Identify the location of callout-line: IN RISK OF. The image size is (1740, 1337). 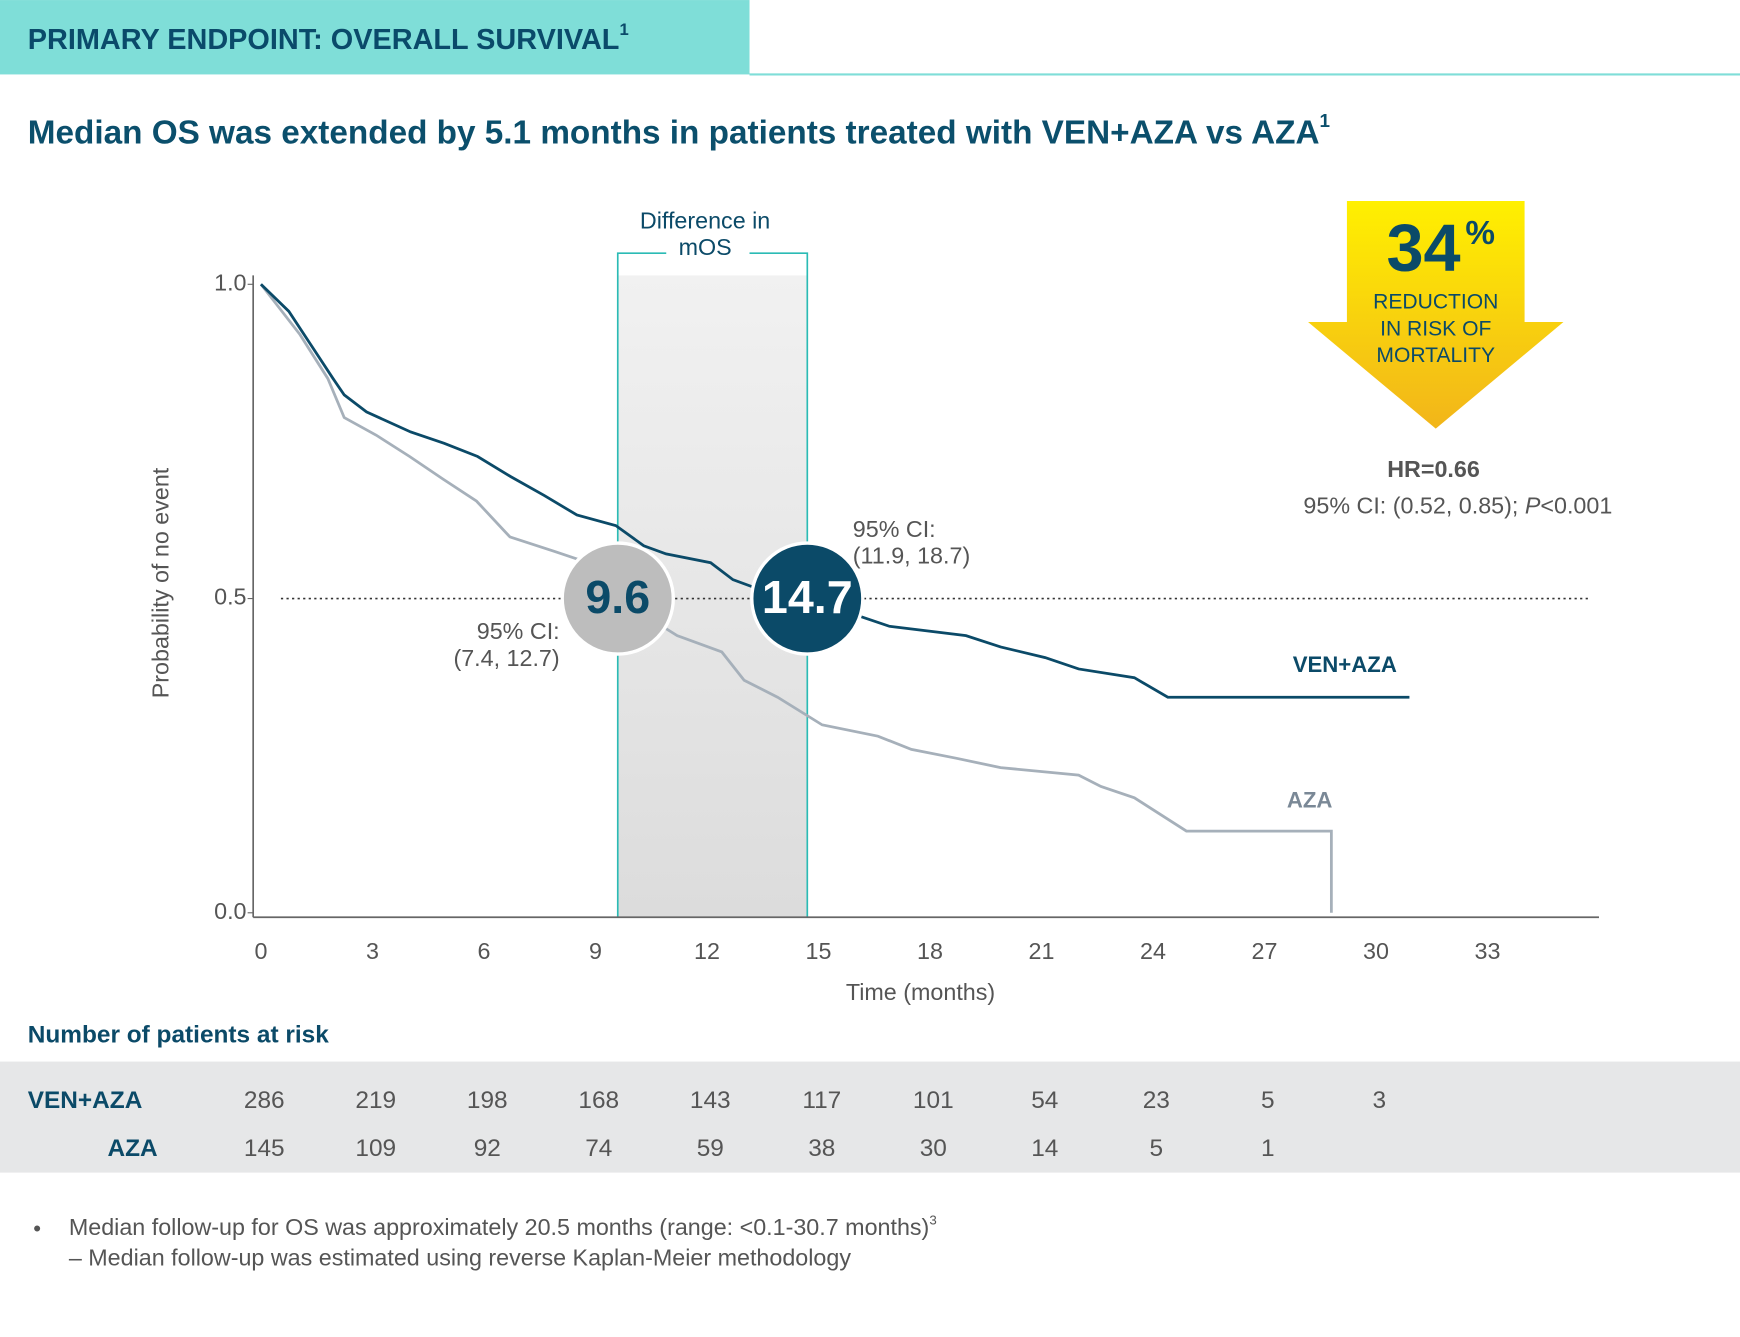
(1435, 328).